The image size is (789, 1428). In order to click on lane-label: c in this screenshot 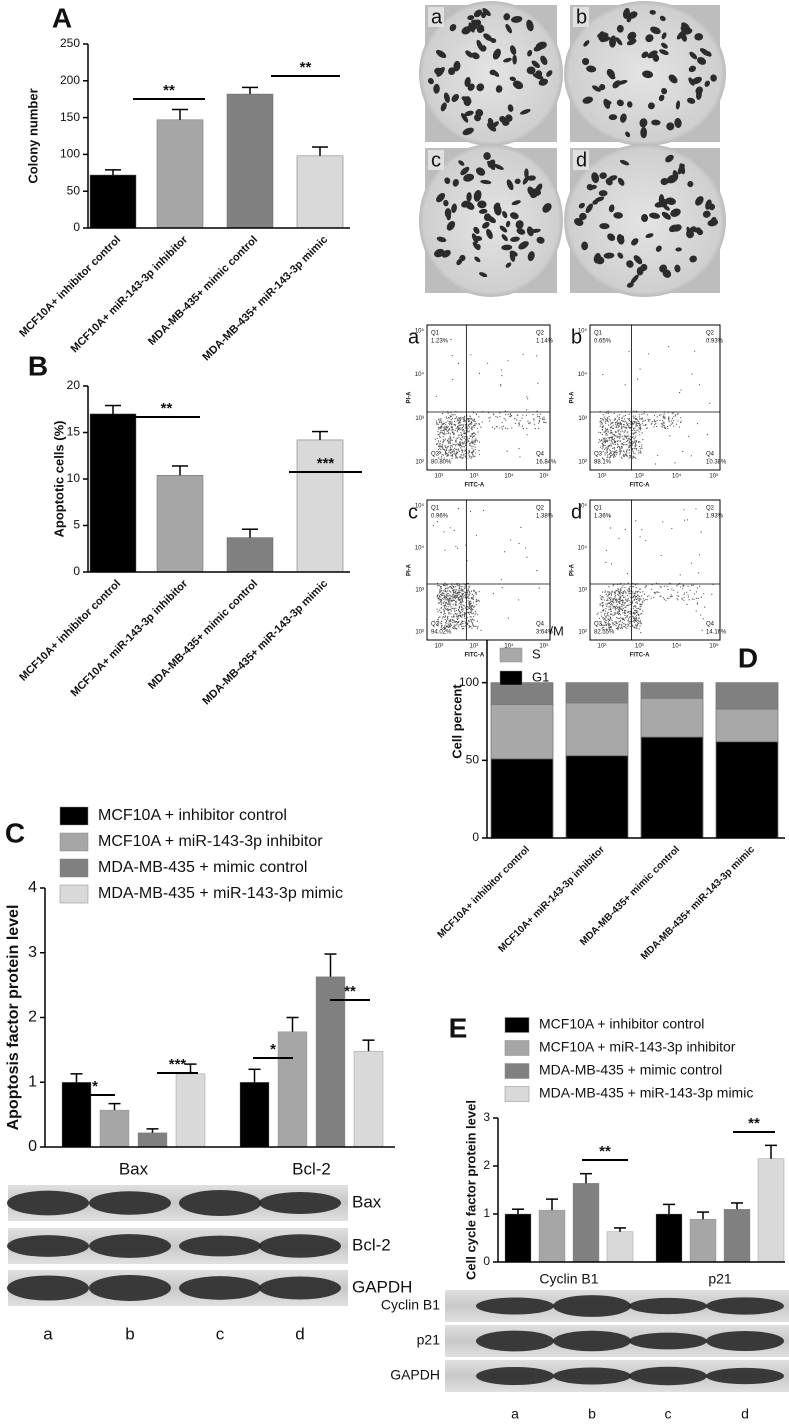, I will do `click(668, 1414)`.